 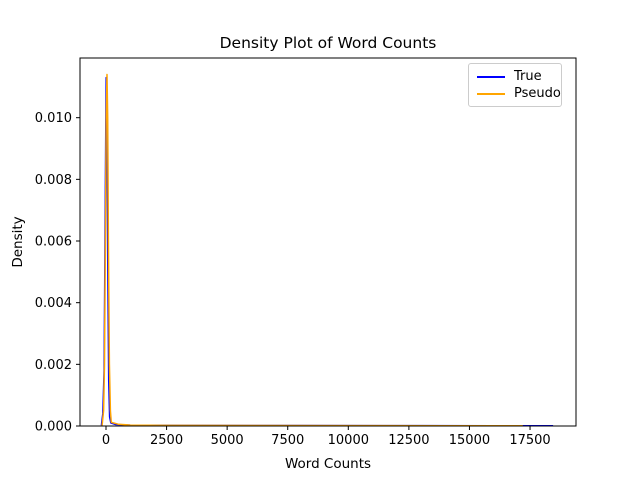 I want to click on chart-title: Density Plot of Word Counts, so click(x=328, y=43).